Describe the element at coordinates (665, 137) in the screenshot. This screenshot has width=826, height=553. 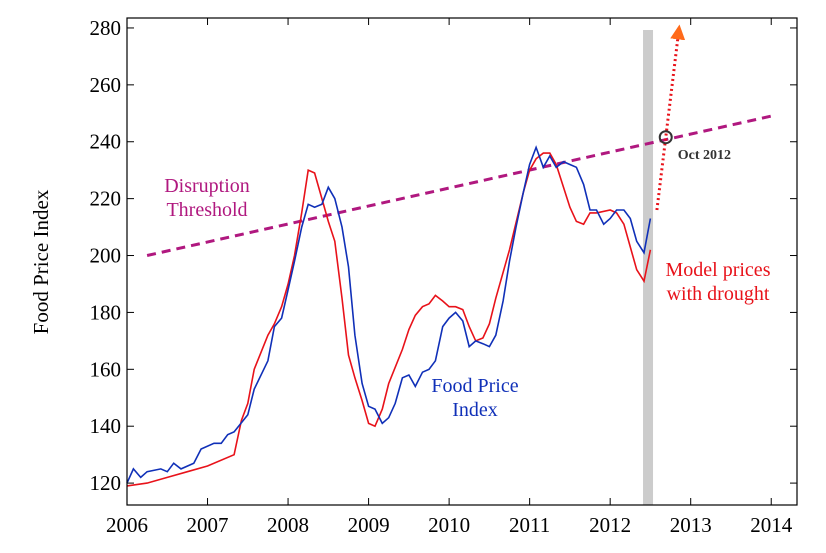
I see `annotation-marker` at that location.